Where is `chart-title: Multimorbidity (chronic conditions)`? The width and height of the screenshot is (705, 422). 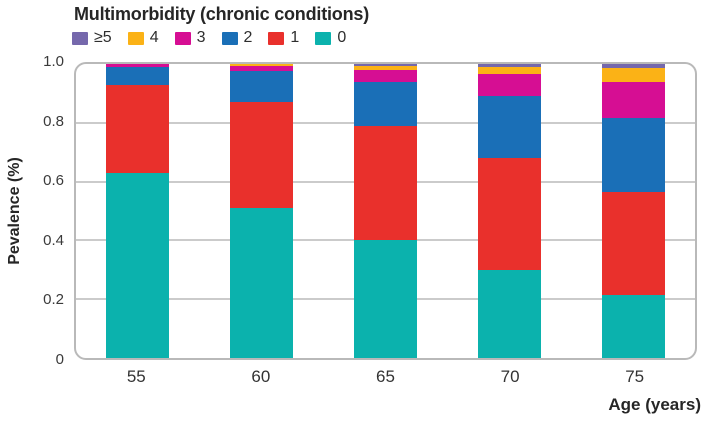
chart-title: Multimorbidity (chronic conditions) is located at coordinates (221, 14).